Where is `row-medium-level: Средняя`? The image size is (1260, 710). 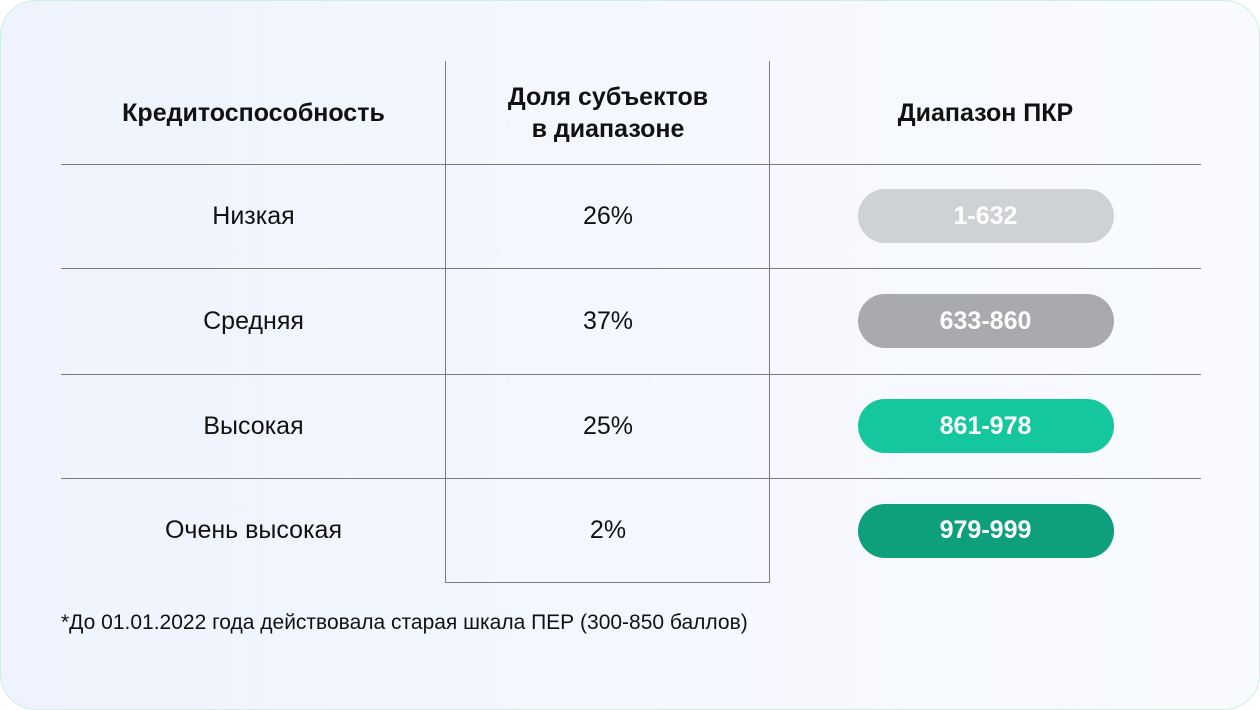
row-medium-level: Средняя is located at coordinates (253, 320).